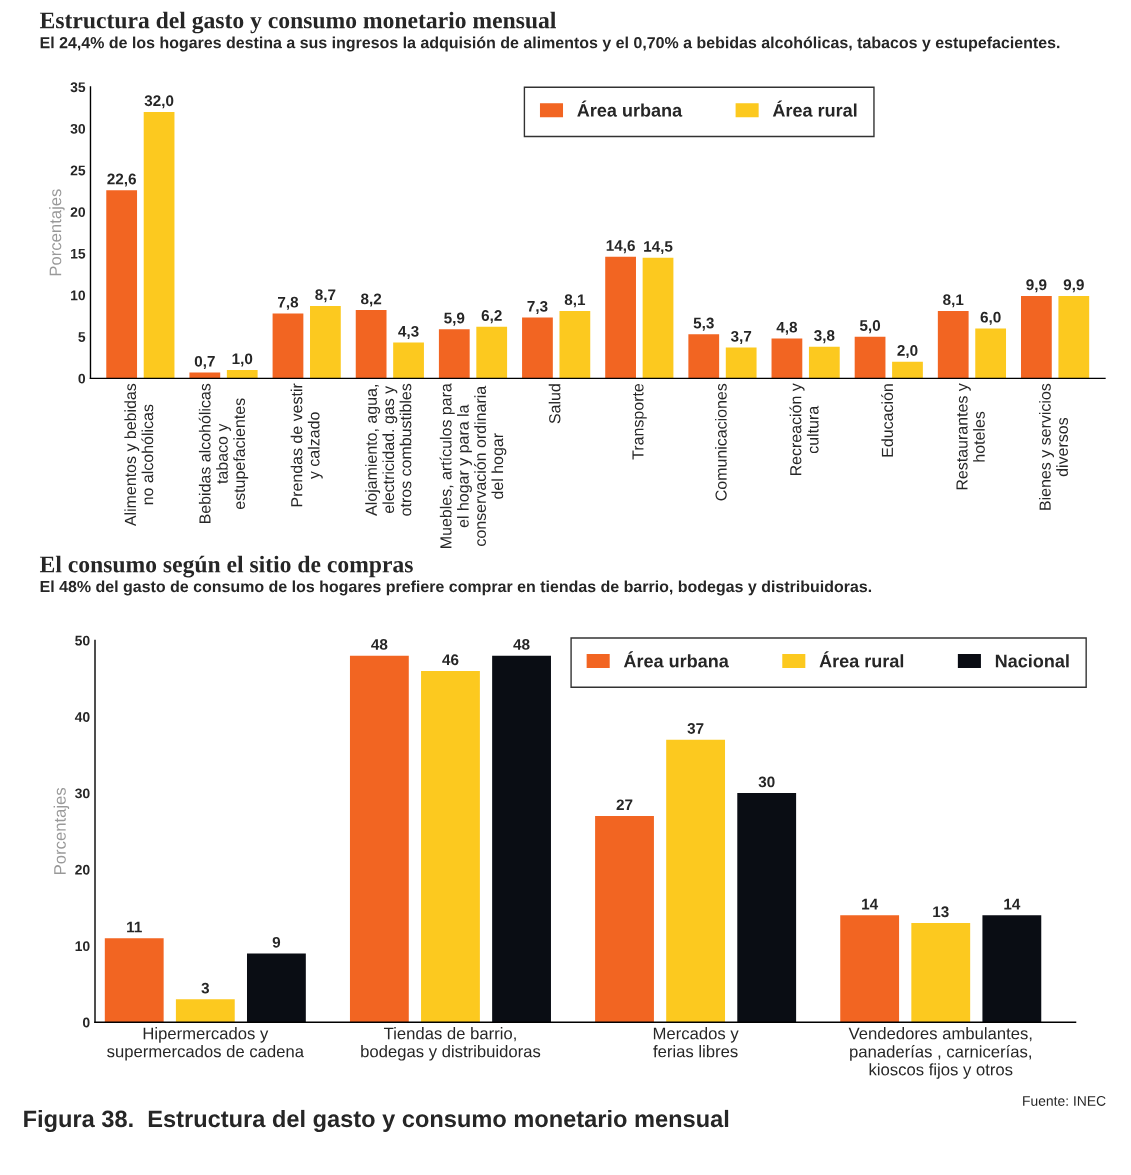  I want to click on data-label: 4,3, so click(408, 332).